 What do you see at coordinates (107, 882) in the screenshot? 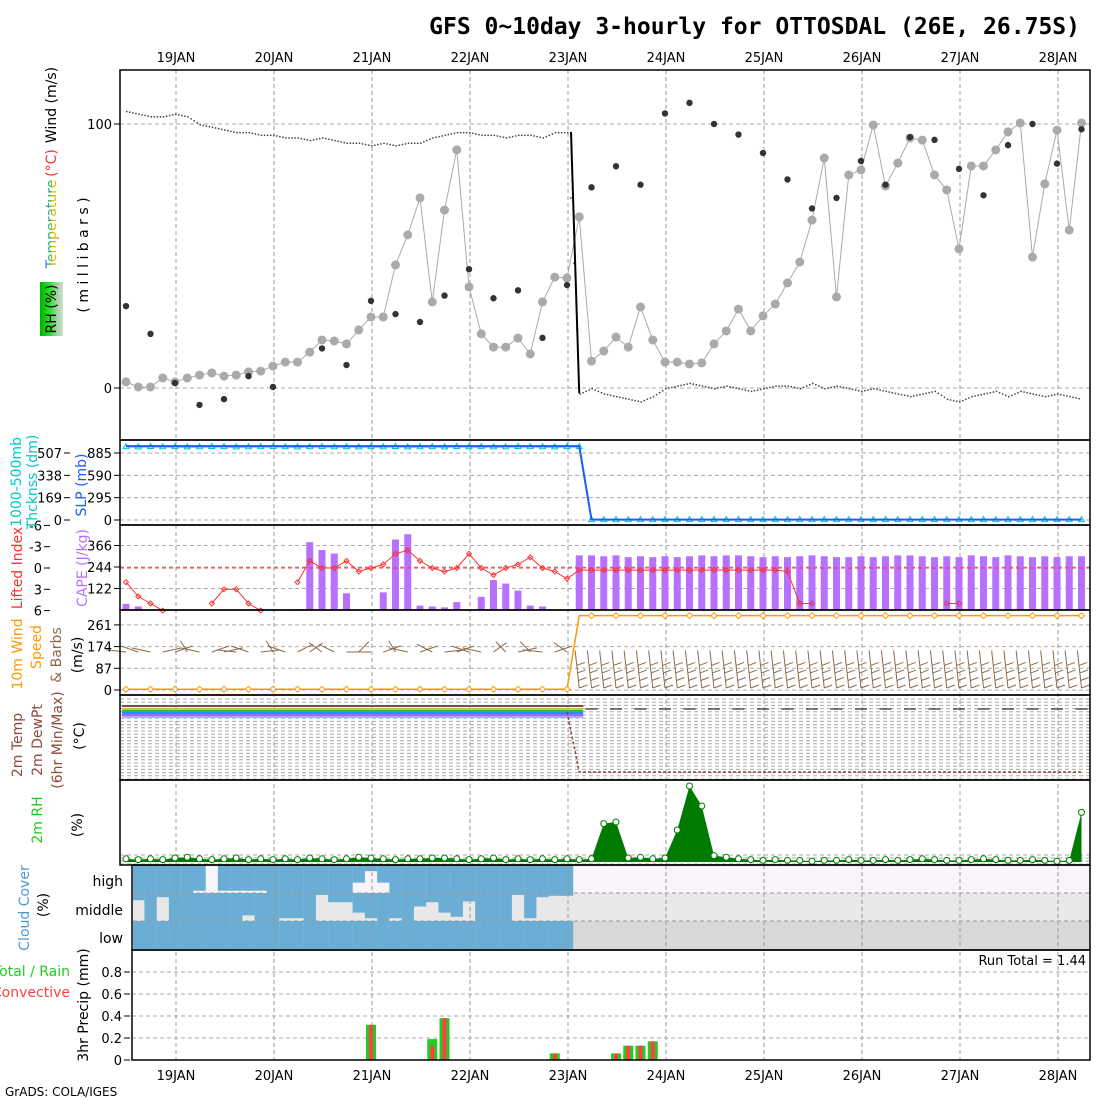
I see `label-high: high` at bounding box center [107, 882].